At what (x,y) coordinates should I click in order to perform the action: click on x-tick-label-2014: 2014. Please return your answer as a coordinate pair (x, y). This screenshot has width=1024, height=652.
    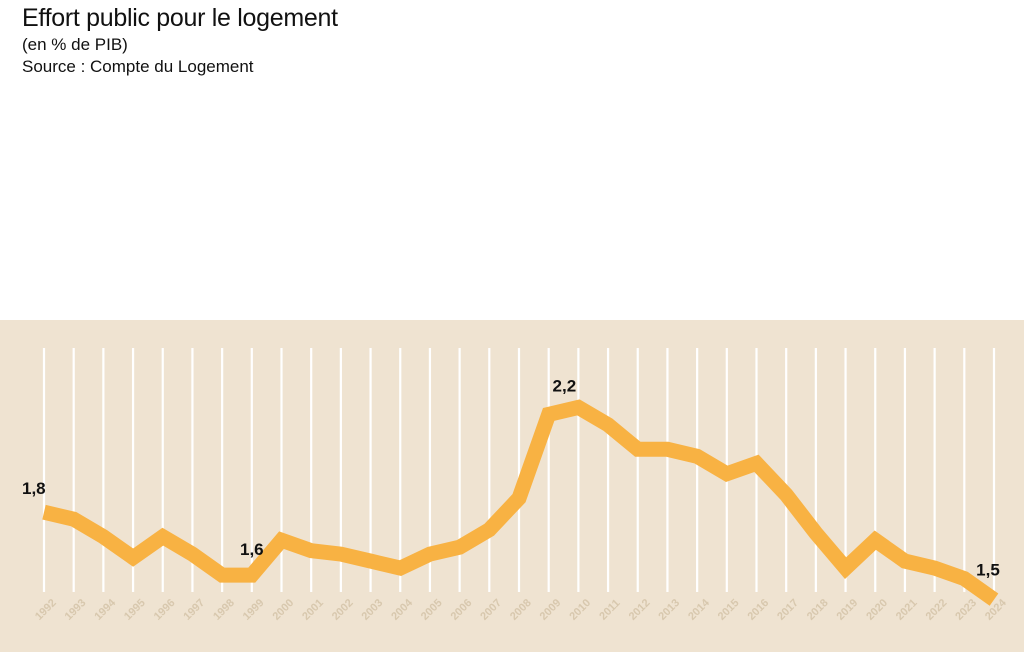
    Looking at the image, I should click on (699, 609).